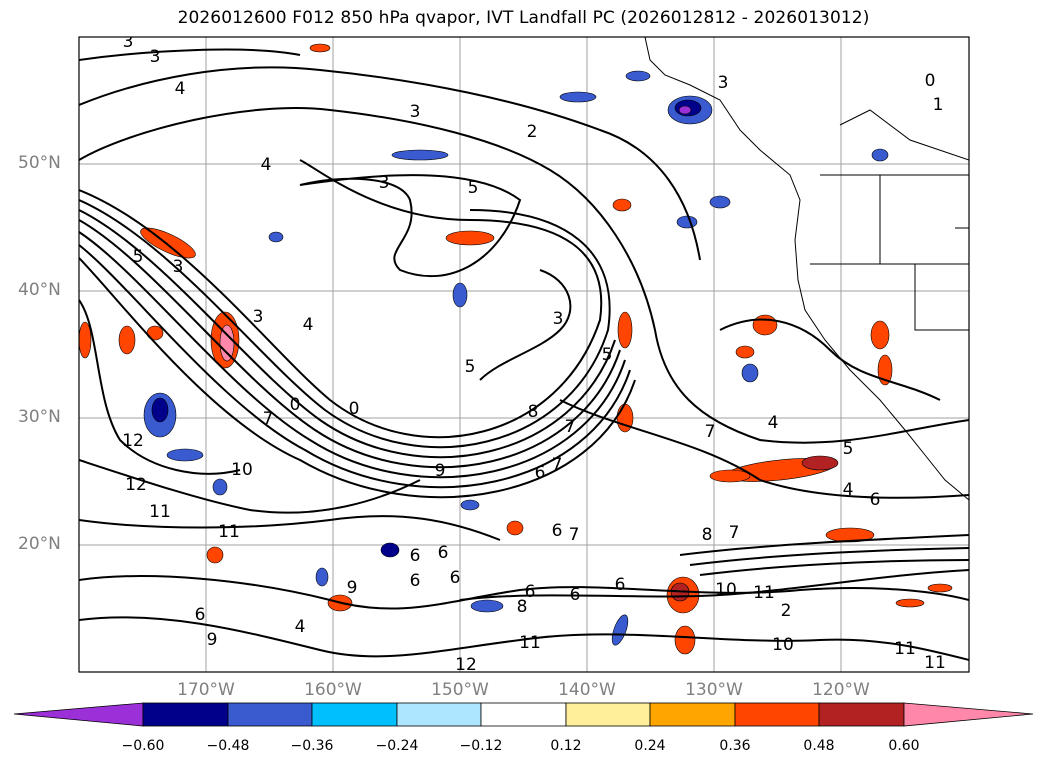 This screenshot has height=765, width=1047. Describe the element at coordinates (968, 714) in the screenshot. I see `colorbar-upper-extend` at that location.